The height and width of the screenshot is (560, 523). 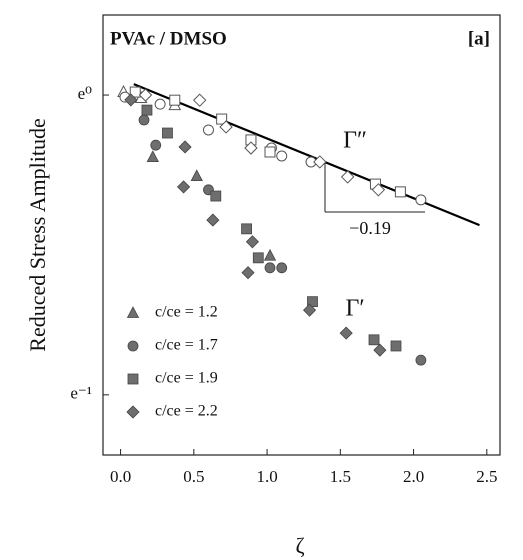 What do you see at coordinates (299, 545) in the screenshot?
I see `x-axis-label: ζ` at bounding box center [299, 545].